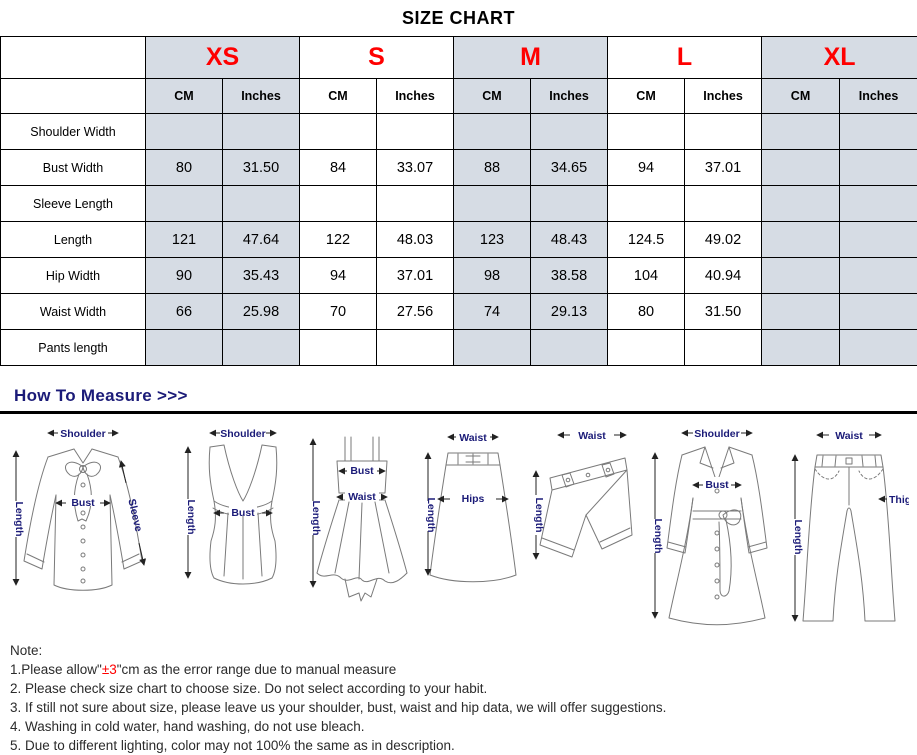  Describe the element at coordinates (56, 669) in the screenshot. I see `note-text: 1.Please allow"` at that location.